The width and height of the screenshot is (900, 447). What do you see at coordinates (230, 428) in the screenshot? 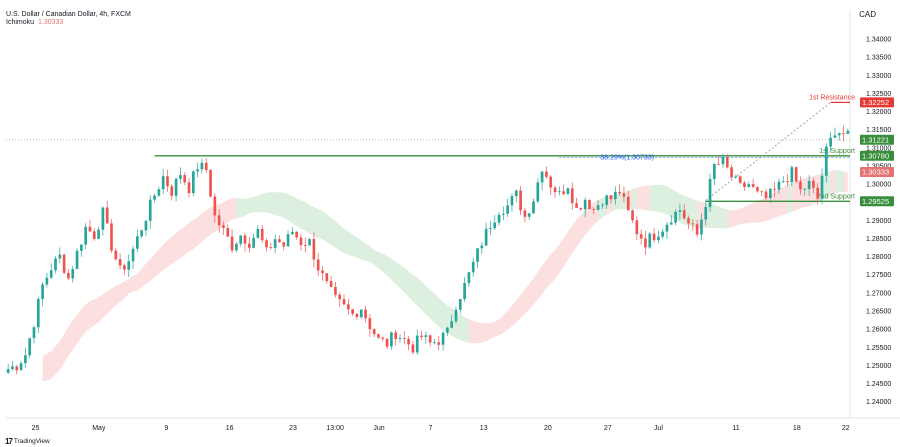
I see `x-tick-label: 16` at bounding box center [230, 428].